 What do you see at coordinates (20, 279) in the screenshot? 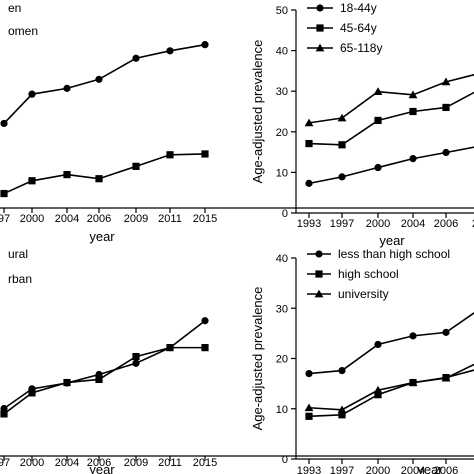
I see `legend-label: rban` at bounding box center [20, 279].